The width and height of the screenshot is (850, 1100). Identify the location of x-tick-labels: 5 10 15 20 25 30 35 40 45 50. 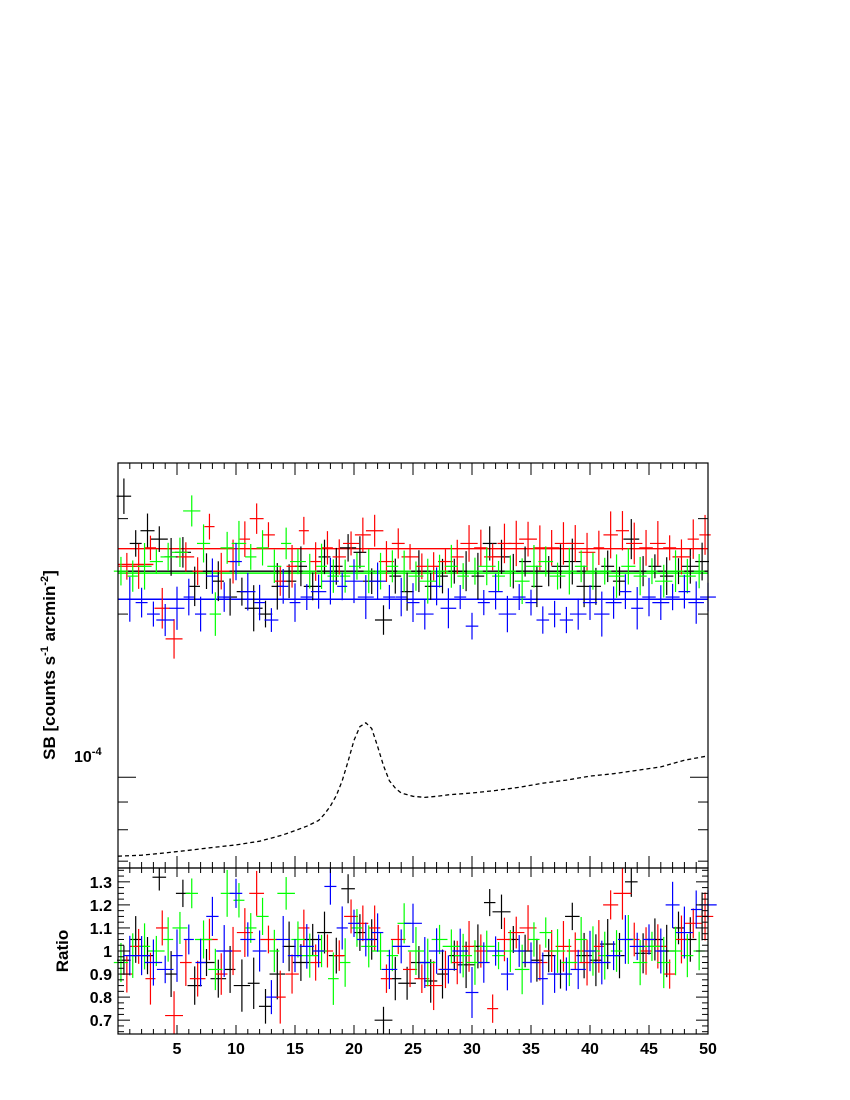
(445, 1049).